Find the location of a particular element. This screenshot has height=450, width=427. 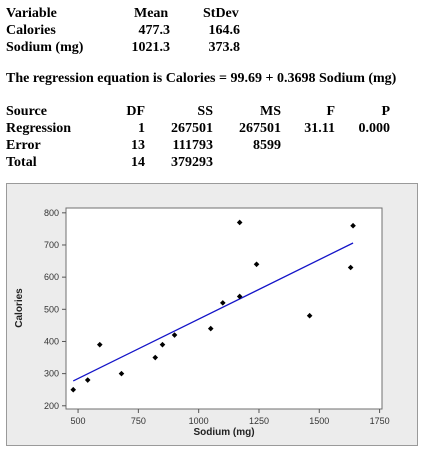

y-tick-label: 400 is located at coordinates (51, 341).